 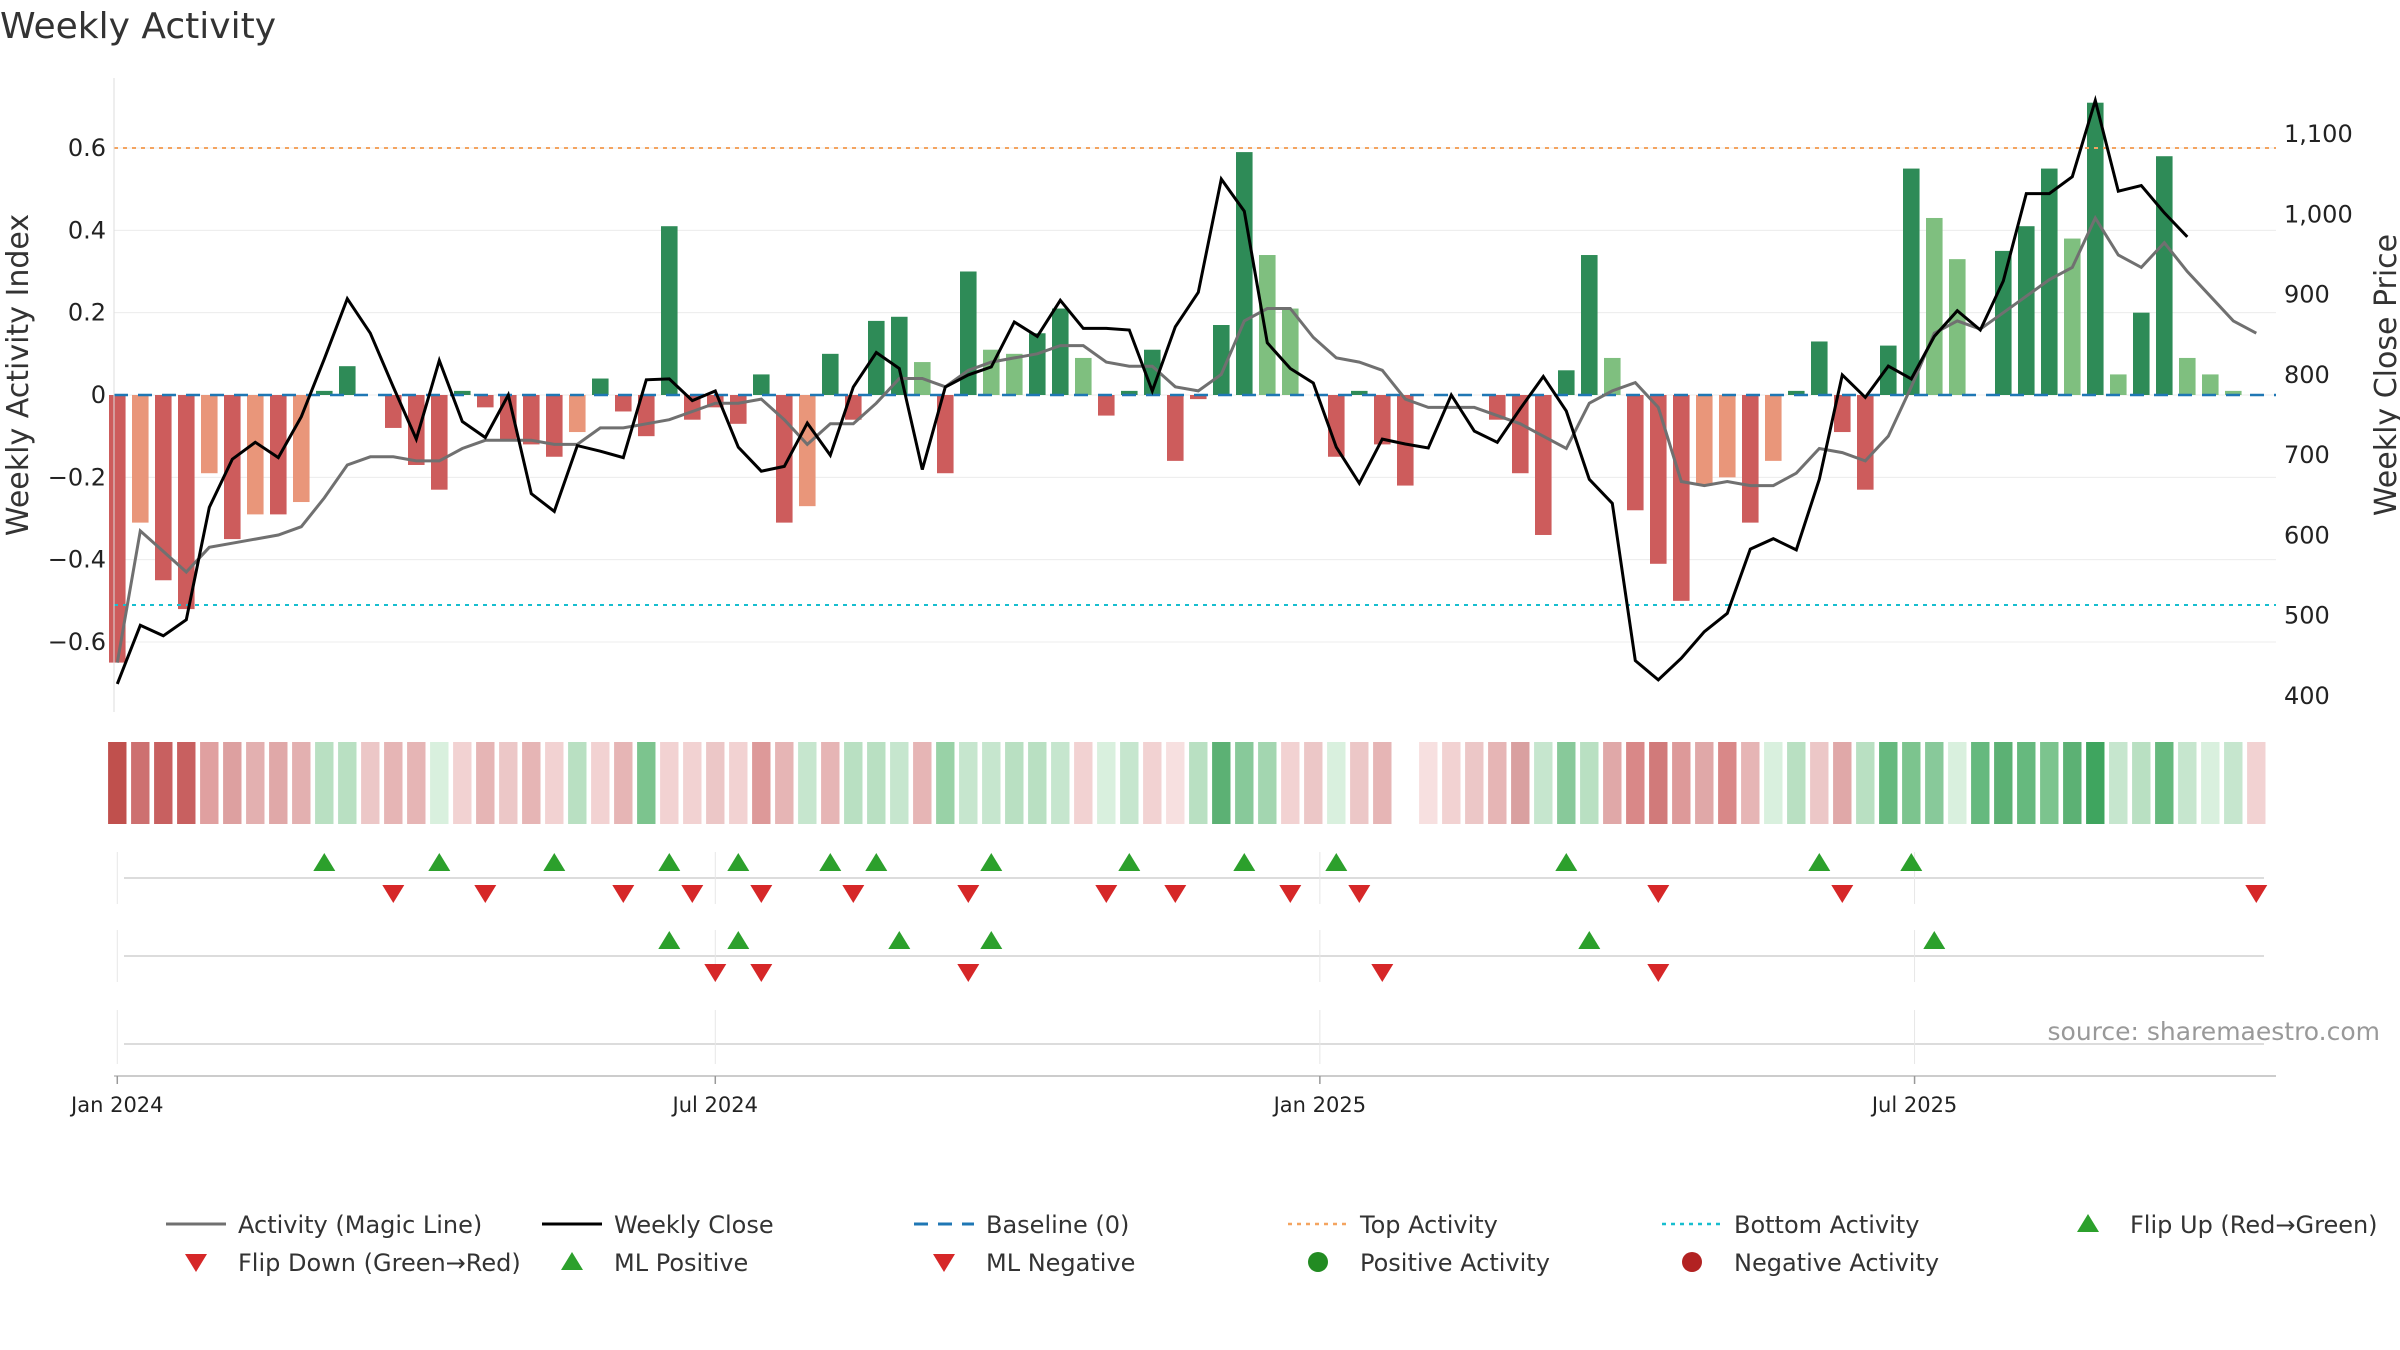 What do you see at coordinates (658, 1225) in the screenshot?
I see `legend-item: Weekly Close` at bounding box center [658, 1225].